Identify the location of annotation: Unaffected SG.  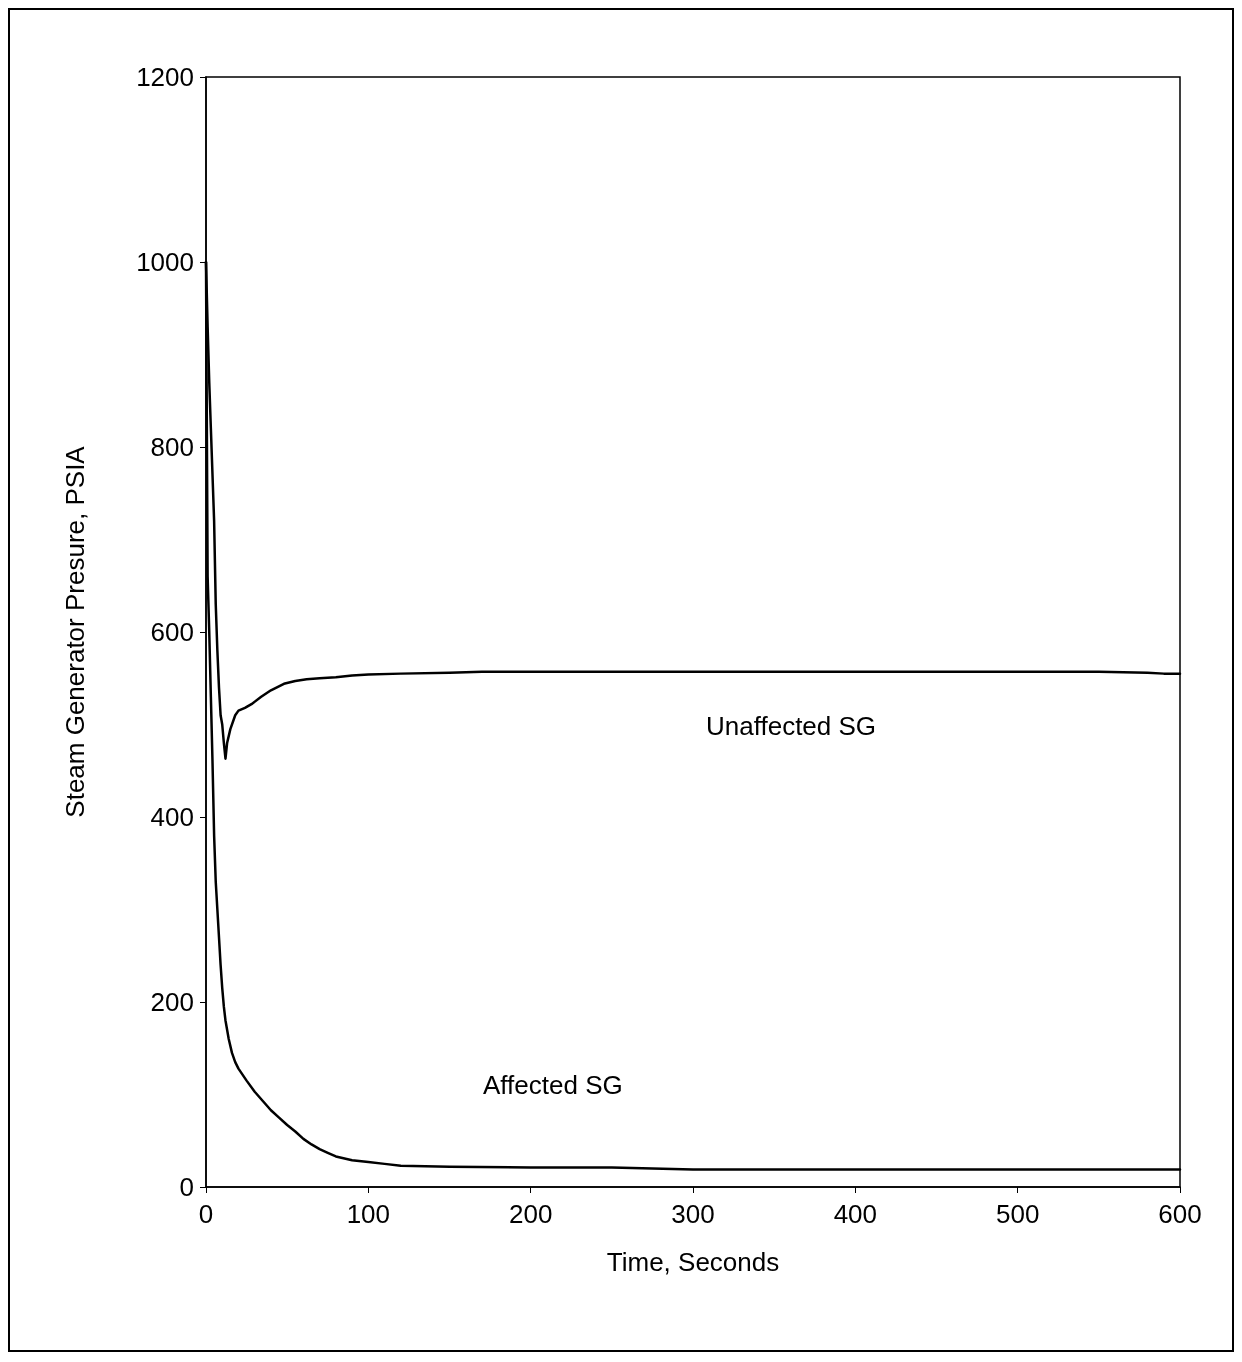
(791, 726).